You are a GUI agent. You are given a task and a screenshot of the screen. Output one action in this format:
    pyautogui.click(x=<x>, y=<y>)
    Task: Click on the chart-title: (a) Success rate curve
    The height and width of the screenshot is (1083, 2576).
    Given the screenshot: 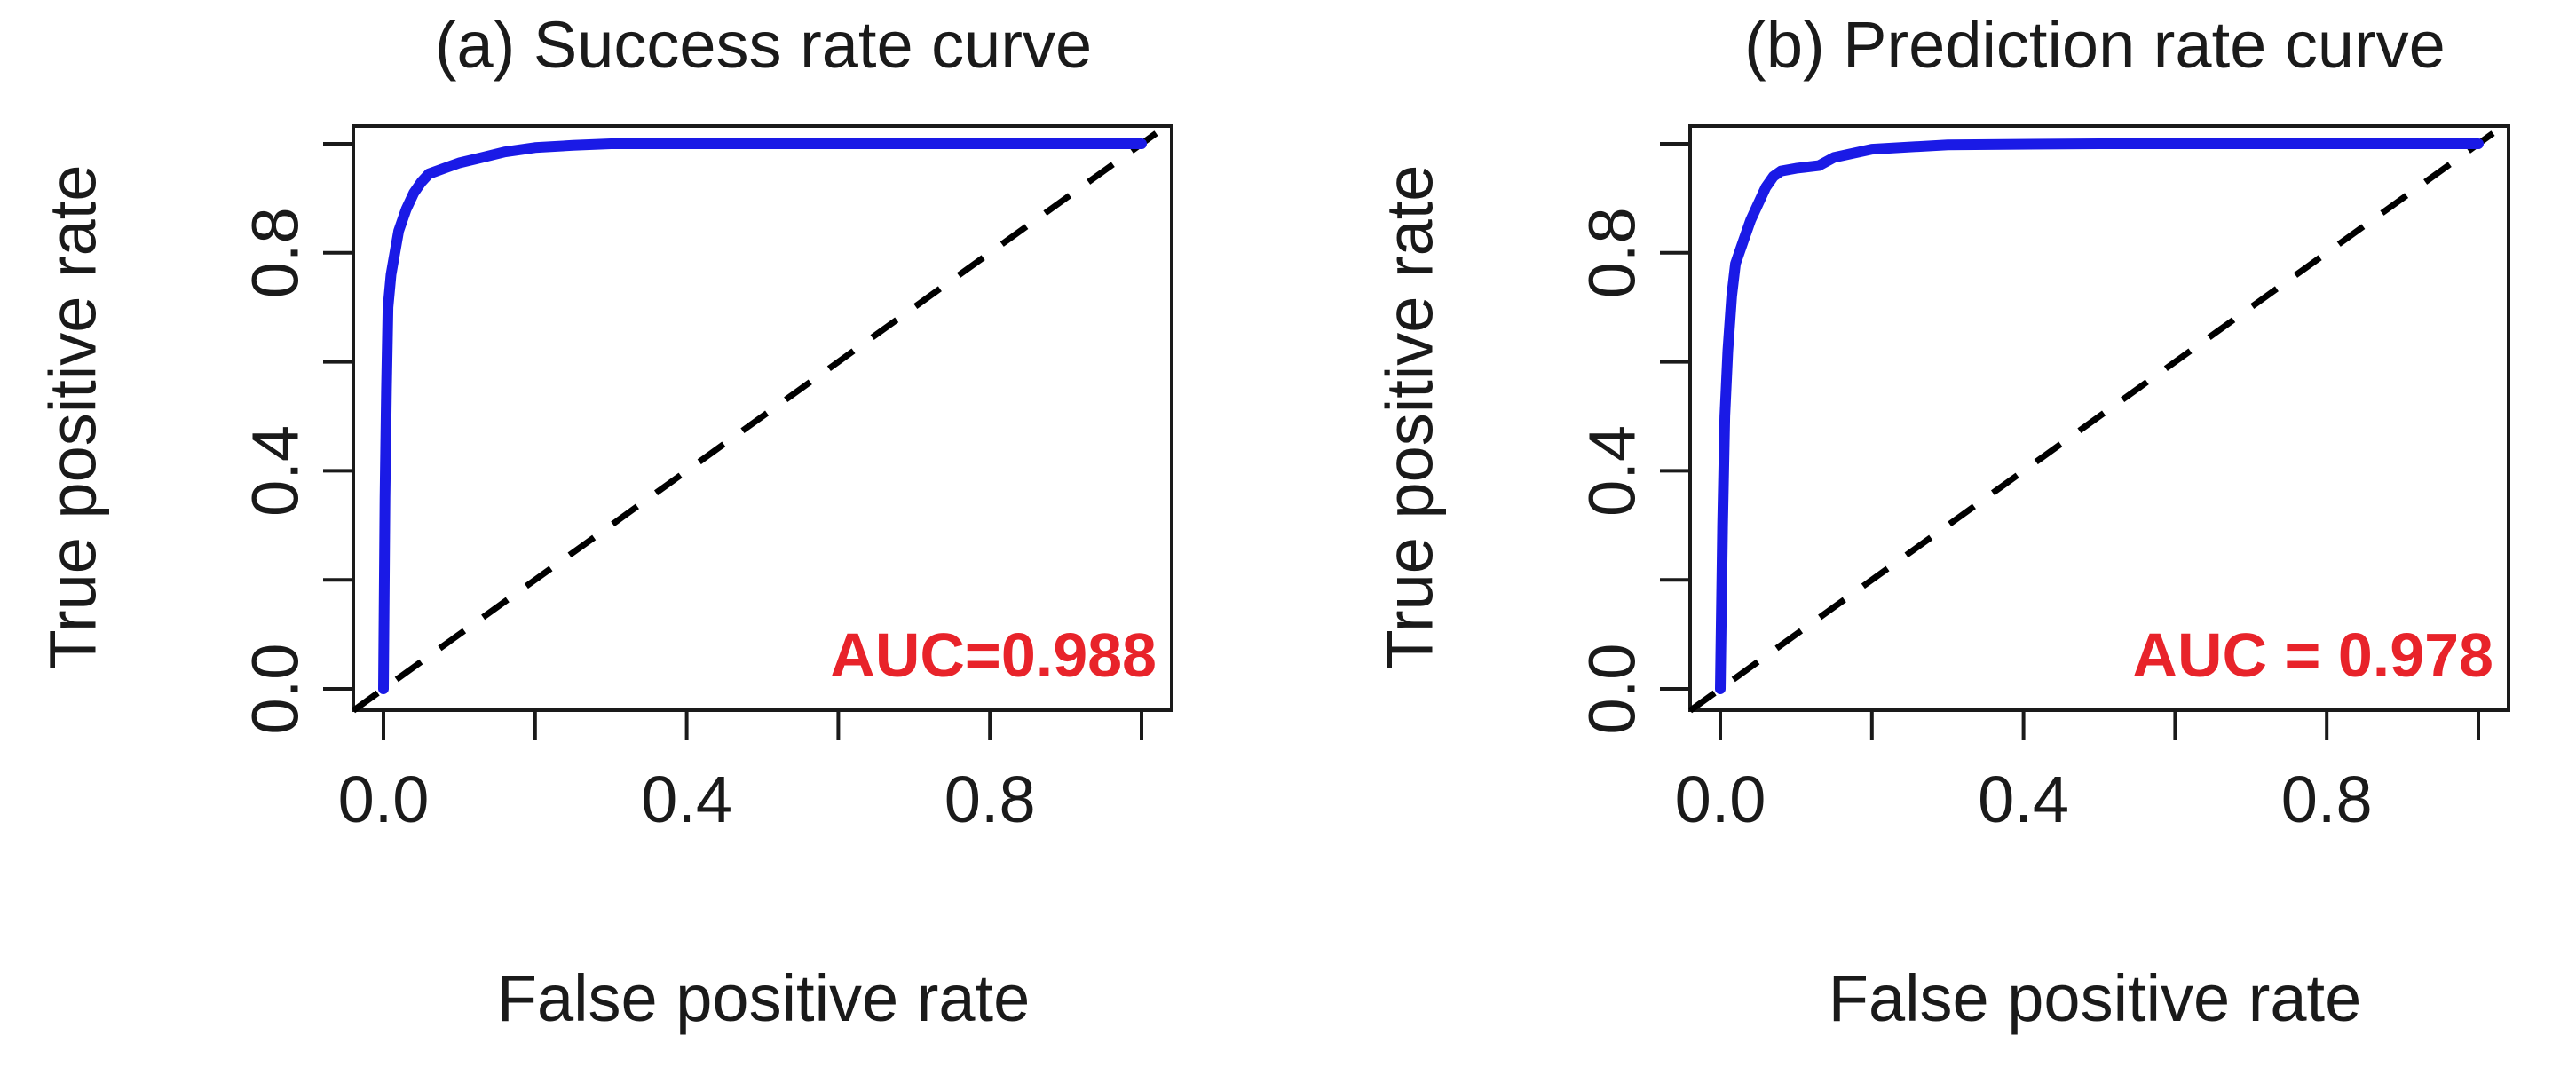 What is the action you would take?
    pyautogui.click(x=763, y=45)
    